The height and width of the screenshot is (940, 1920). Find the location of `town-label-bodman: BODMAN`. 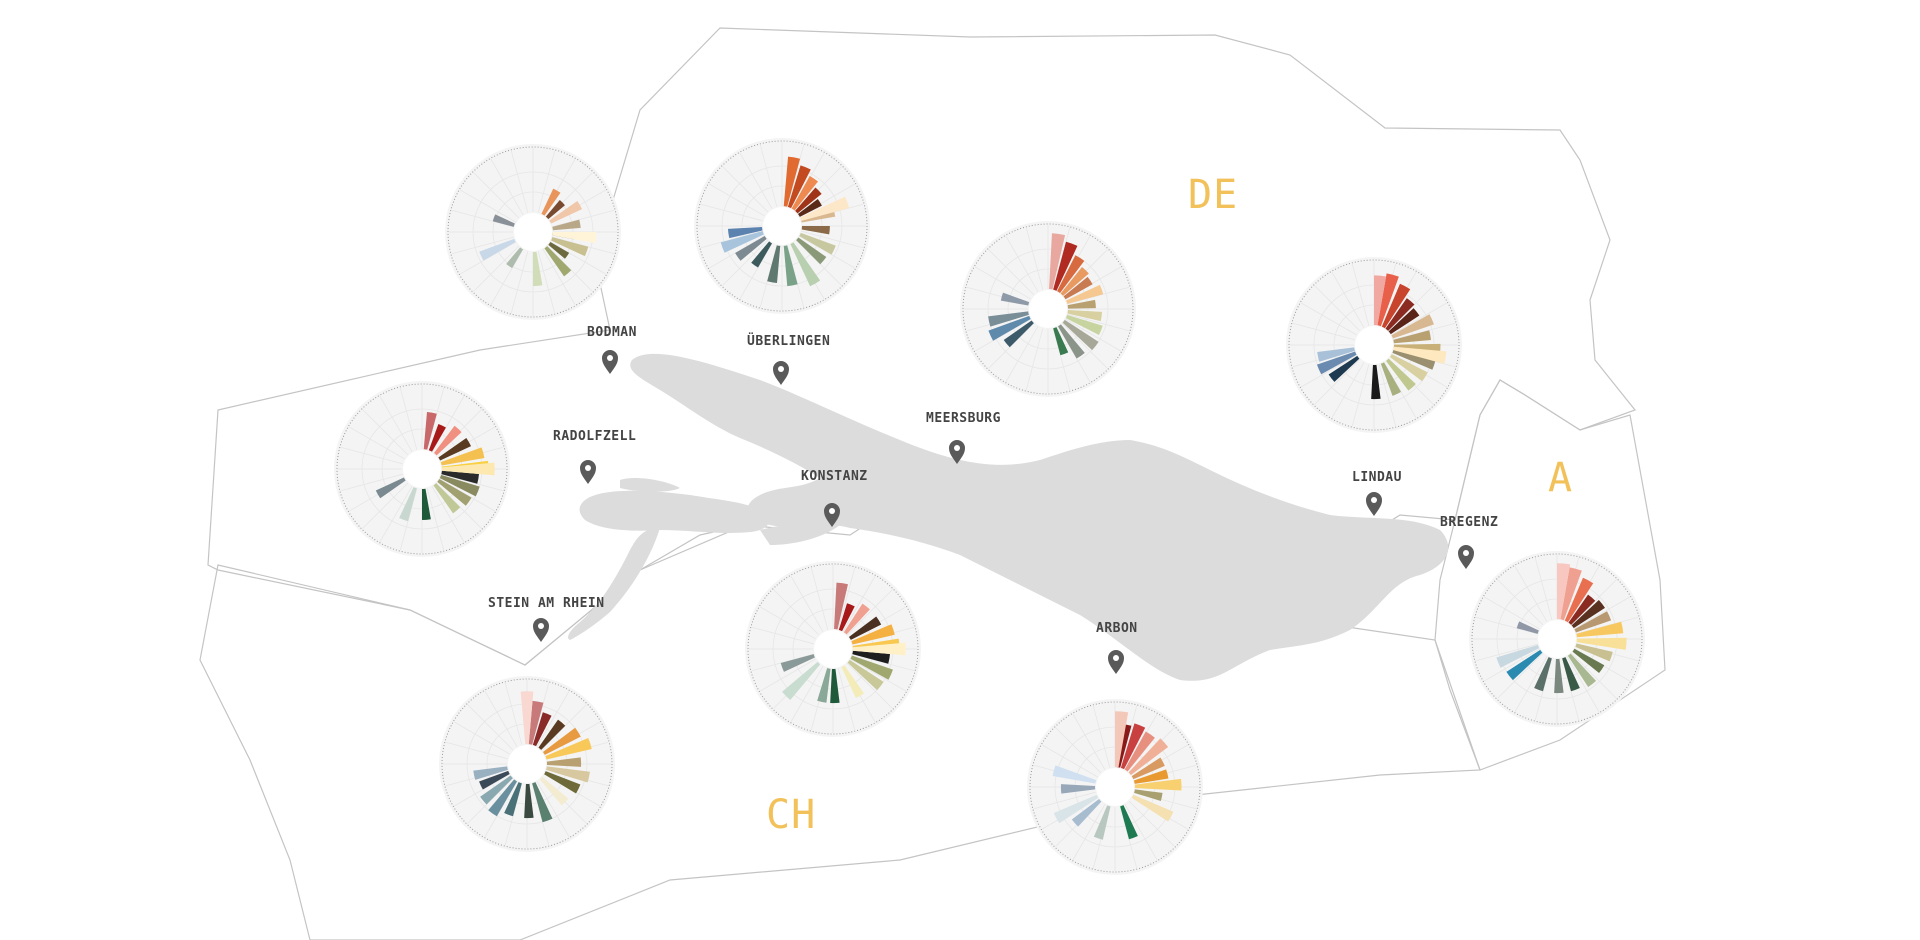

town-label-bodman: BODMAN is located at coordinates (612, 332).